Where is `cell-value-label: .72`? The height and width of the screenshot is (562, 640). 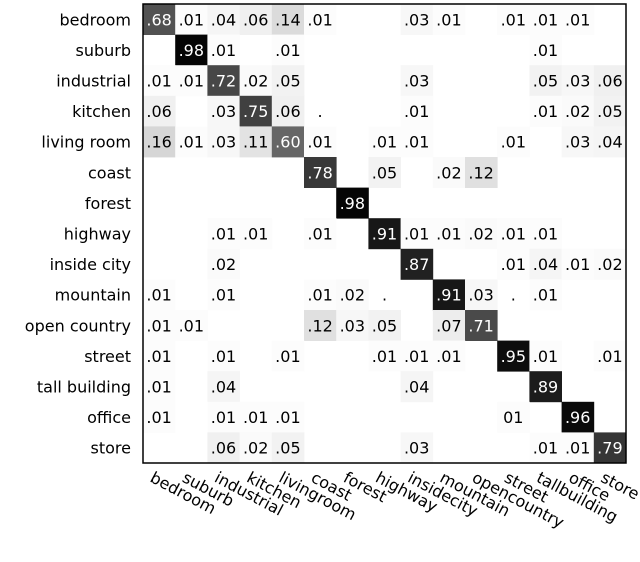
cell-value-label: .72 is located at coordinates (223, 81).